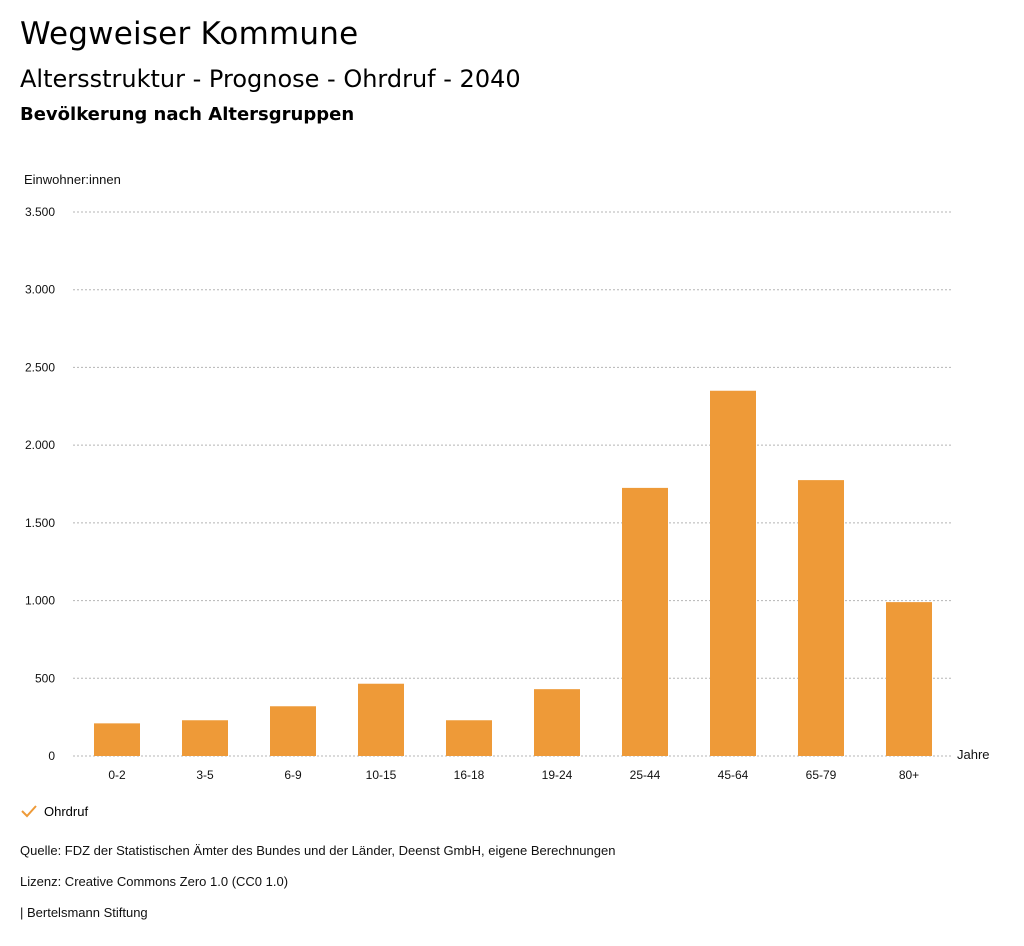 Image resolution: width=1024 pixels, height=946 pixels. I want to click on x-tick-label: 0-2, so click(117, 775).